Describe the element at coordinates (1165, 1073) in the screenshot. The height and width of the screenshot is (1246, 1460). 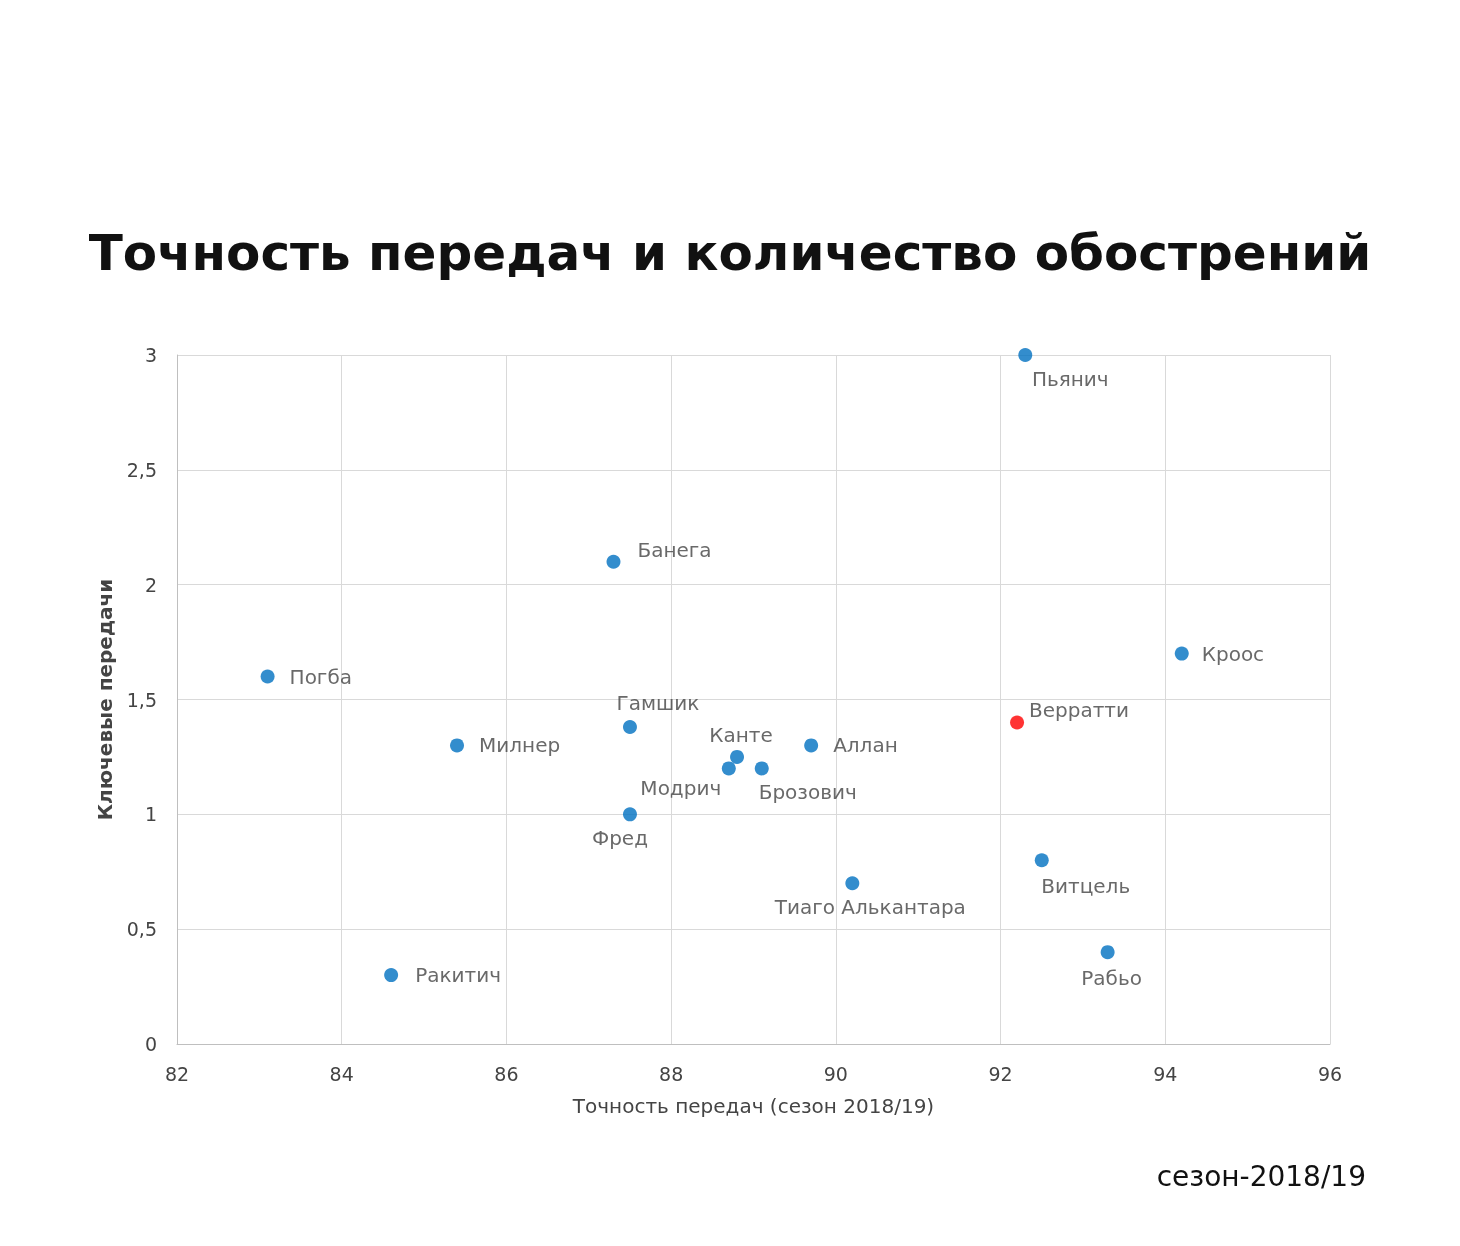
I see `x-tick-label: 94` at that location.